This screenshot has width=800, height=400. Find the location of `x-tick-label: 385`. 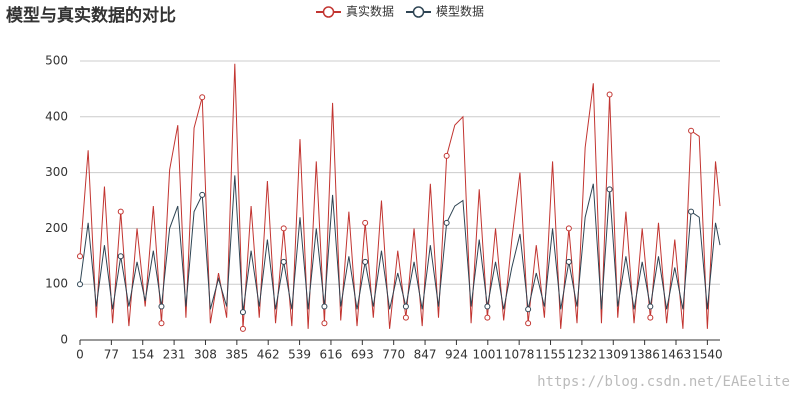

x-tick-label: 385 is located at coordinates (236, 355).